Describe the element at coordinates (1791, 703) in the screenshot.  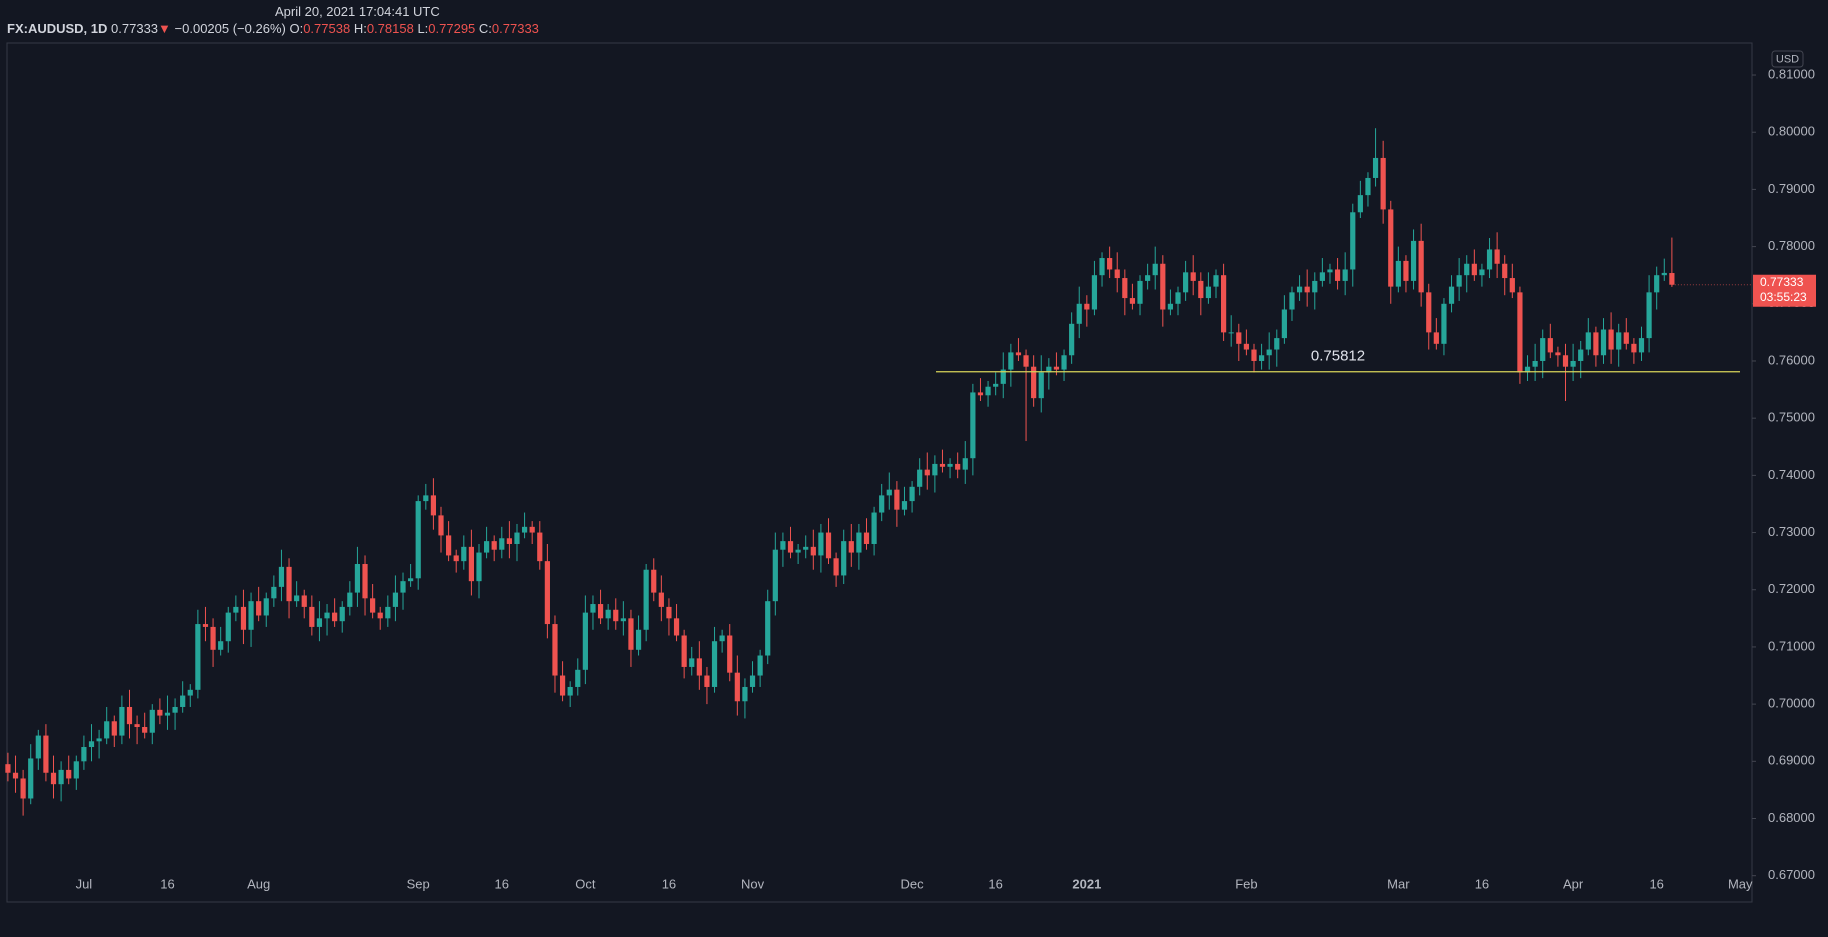
I see `y-tick-label: 0.70000` at that location.